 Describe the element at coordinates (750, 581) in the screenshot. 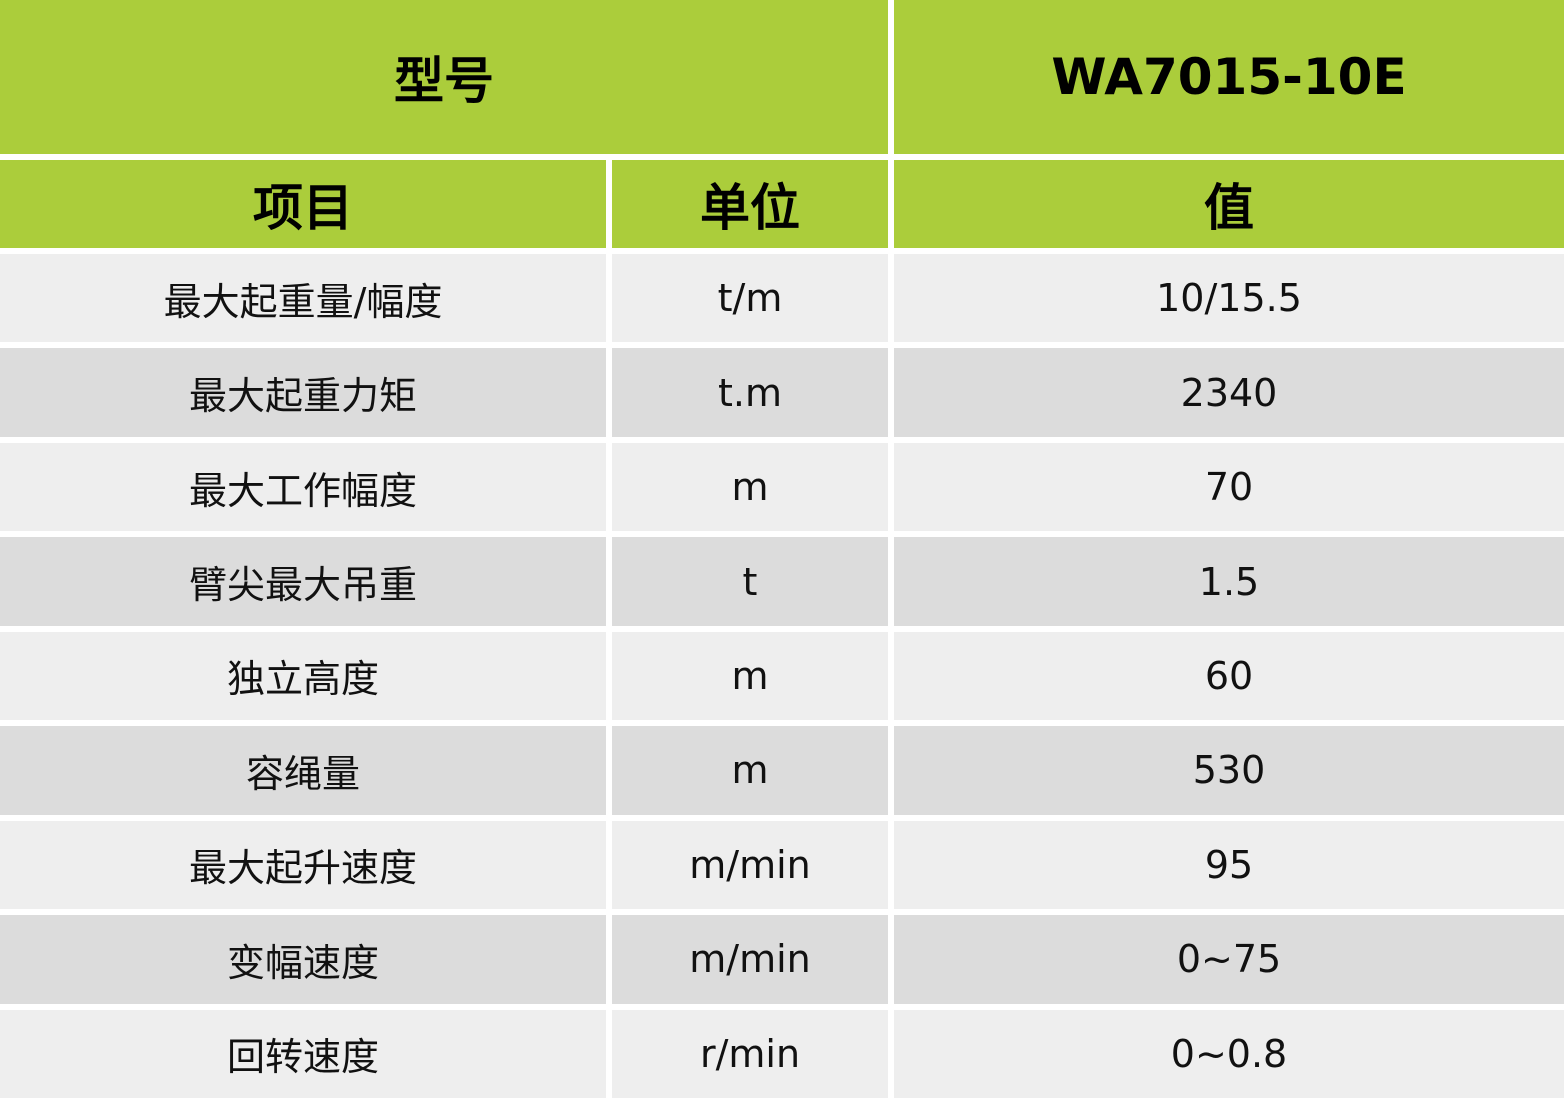

I see `table-cell-unit: t` at that location.